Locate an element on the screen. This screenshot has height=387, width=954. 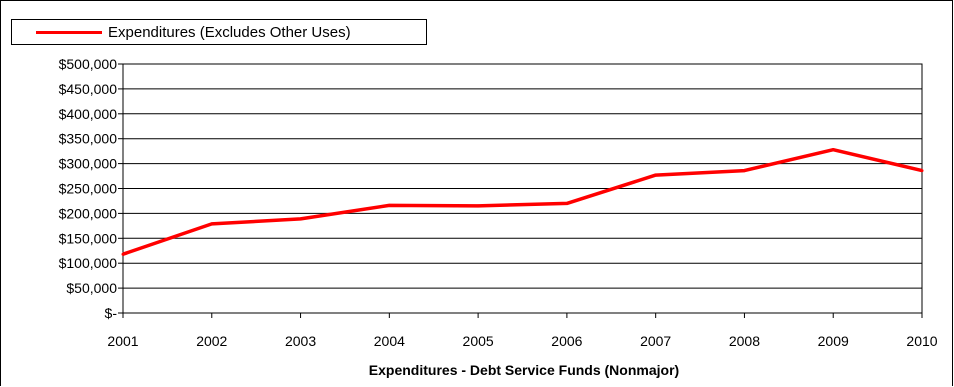
x-tick-label: 2002 is located at coordinates (211, 341).